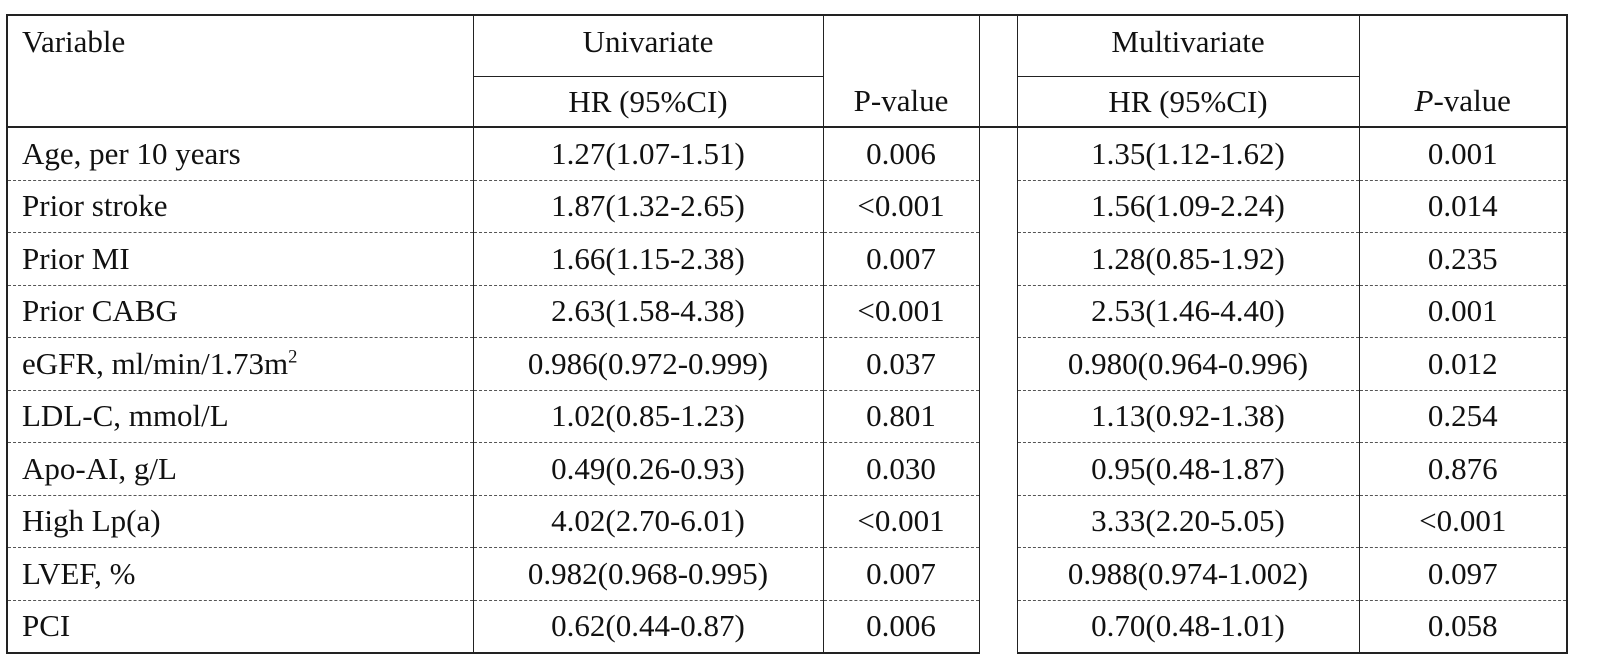  I want to click on cell-univariate-hr: 1.02(0.85-1.23), so click(647, 416).